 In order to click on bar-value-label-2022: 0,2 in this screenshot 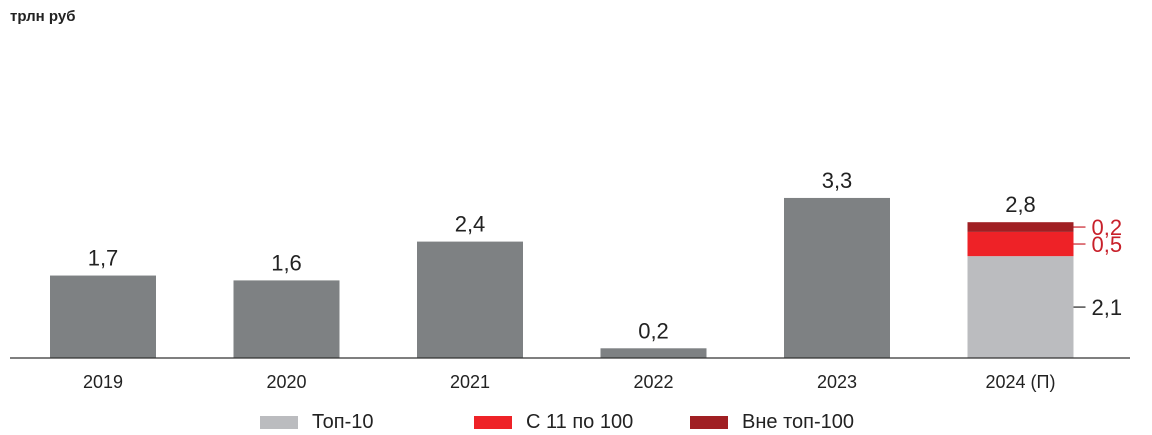, I will do `click(653, 330)`.